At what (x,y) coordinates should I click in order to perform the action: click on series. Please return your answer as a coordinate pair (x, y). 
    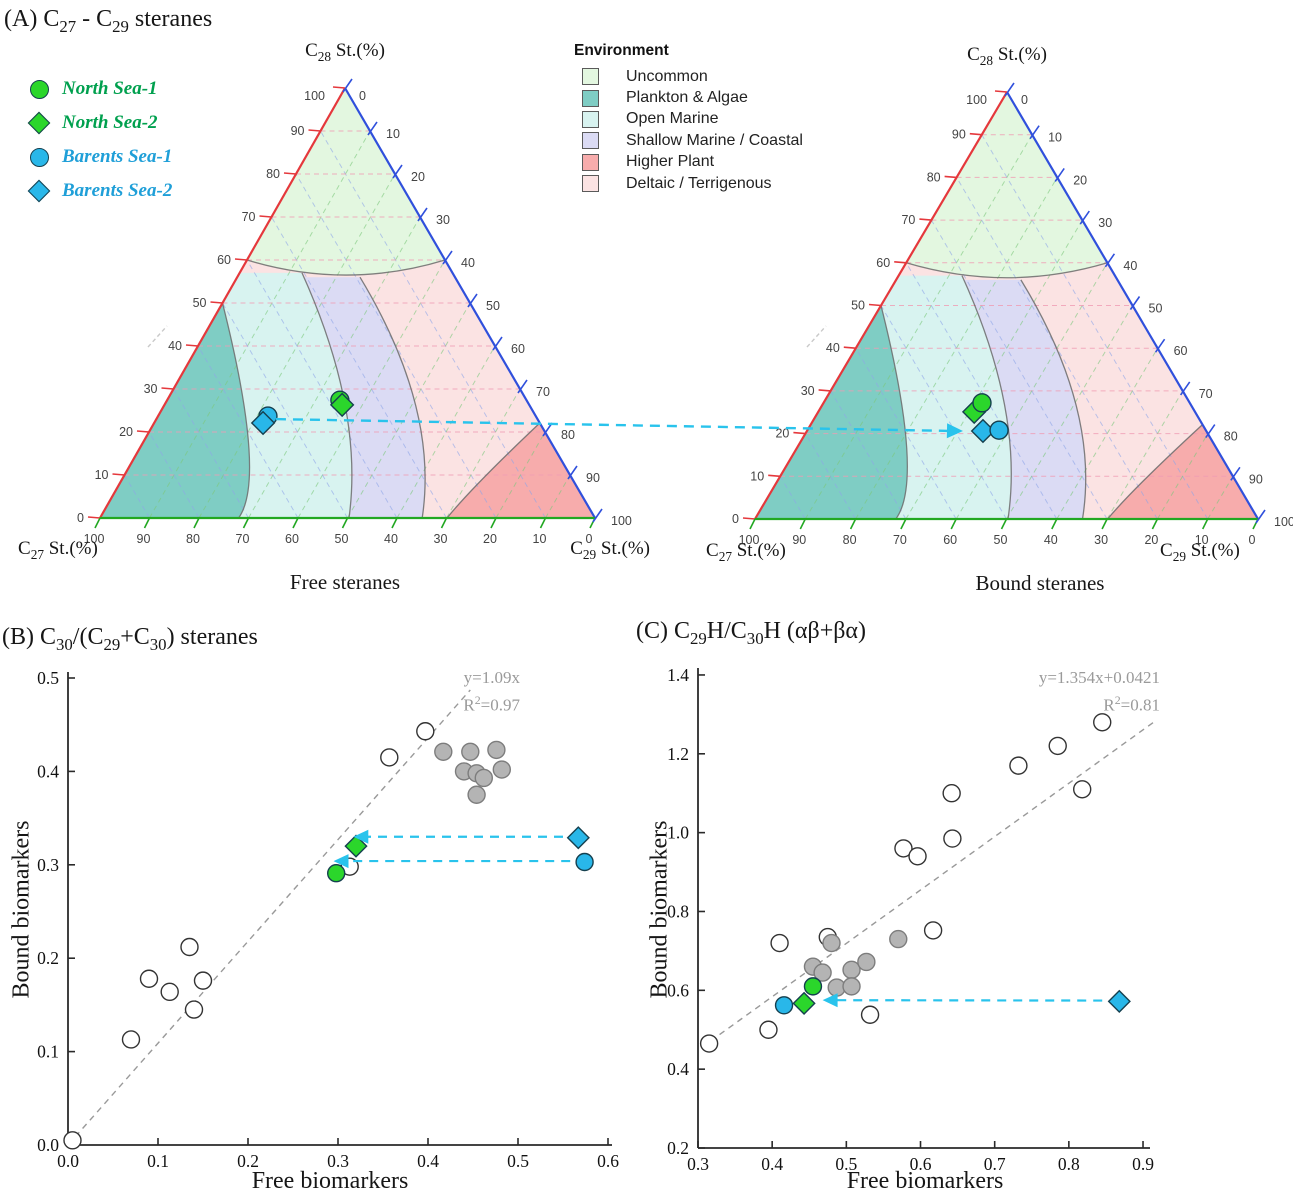
    Looking at the image, I should click on (328, 936).